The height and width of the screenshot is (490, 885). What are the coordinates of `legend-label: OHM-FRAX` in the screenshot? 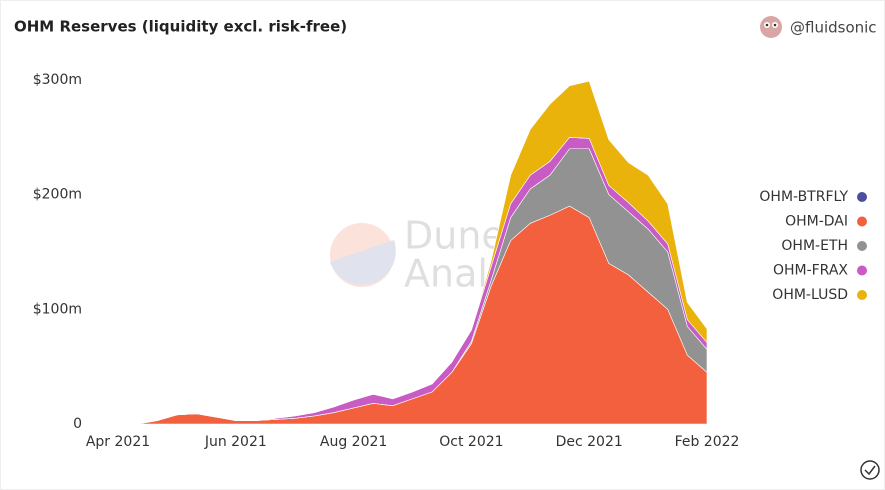 It's located at (810, 271).